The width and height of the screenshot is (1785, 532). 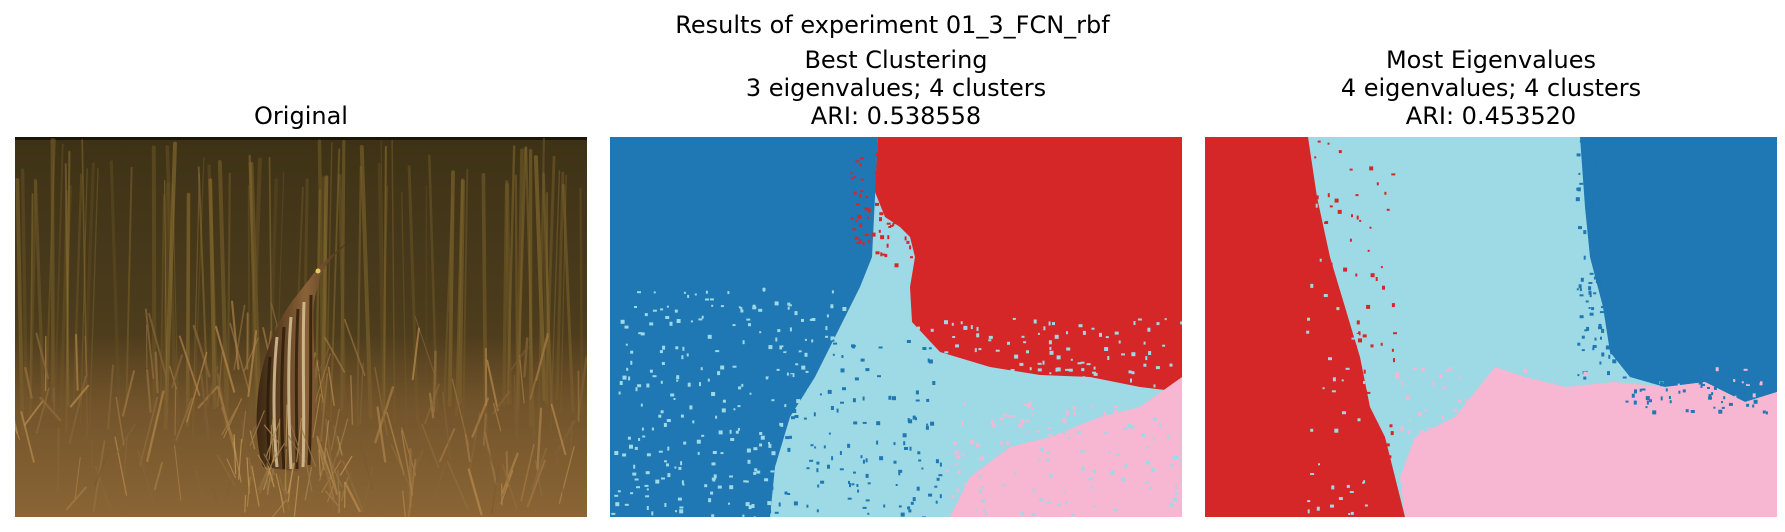 What do you see at coordinates (1491, 116) in the screenshot?
I see `most-eigenvalues-title-line-3: ARI: 0.453520` at bounding box center [1491, 116].